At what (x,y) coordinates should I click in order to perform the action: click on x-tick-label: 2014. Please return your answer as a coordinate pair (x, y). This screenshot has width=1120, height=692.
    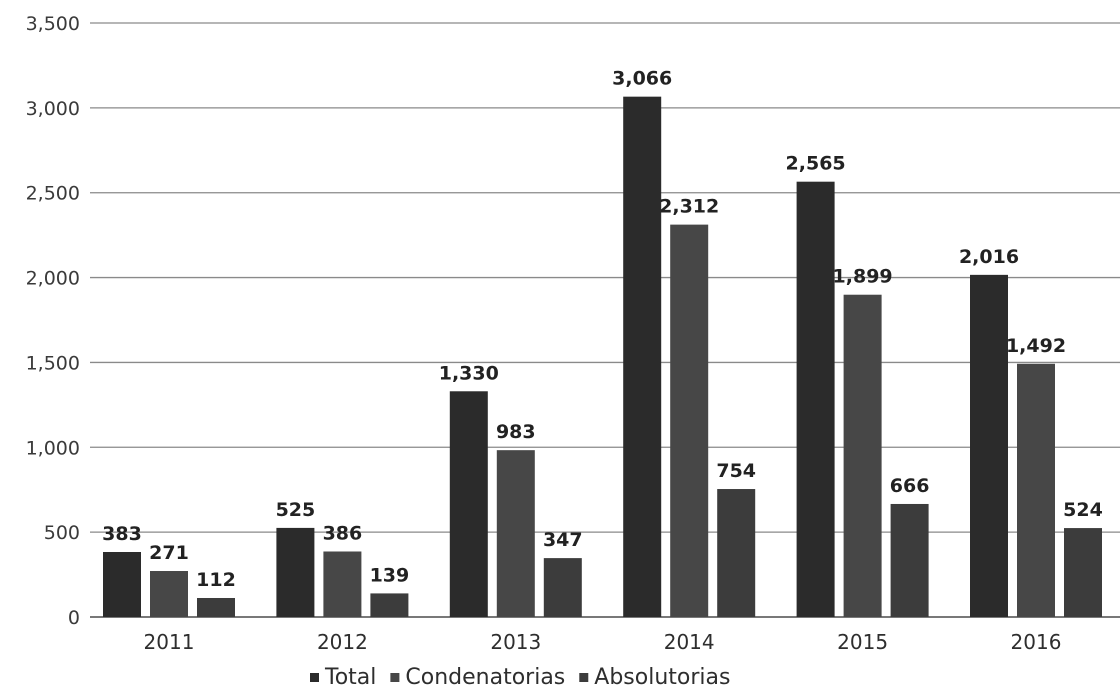
    Looking at the image, I should click on (689, 642).